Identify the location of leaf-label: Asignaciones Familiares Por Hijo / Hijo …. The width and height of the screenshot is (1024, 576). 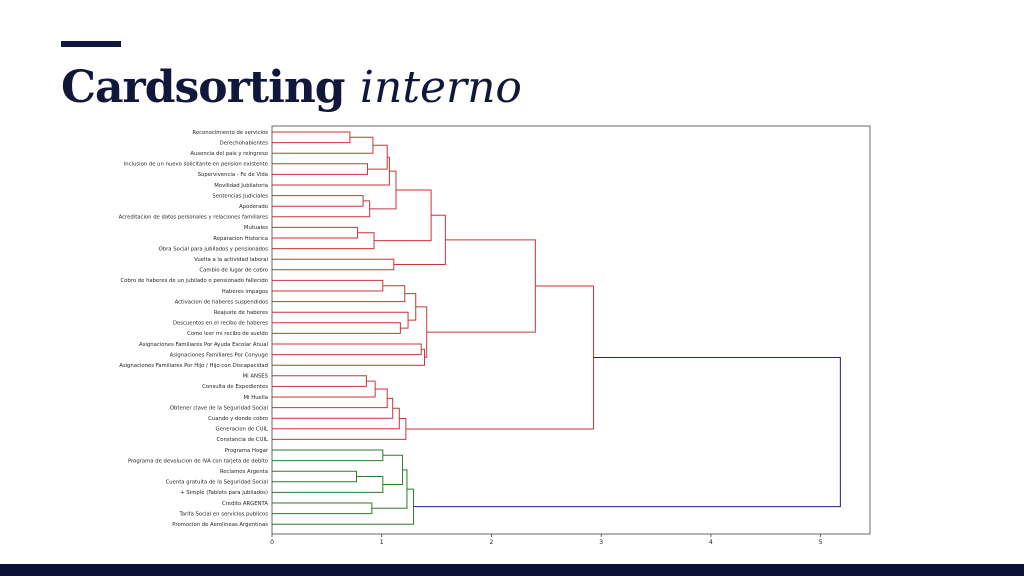
(193, 366).